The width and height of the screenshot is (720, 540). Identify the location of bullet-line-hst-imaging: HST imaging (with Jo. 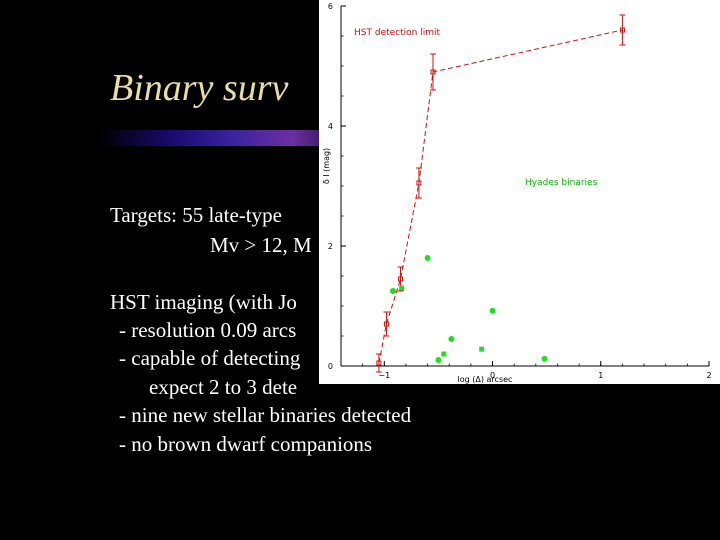
(203, 302).